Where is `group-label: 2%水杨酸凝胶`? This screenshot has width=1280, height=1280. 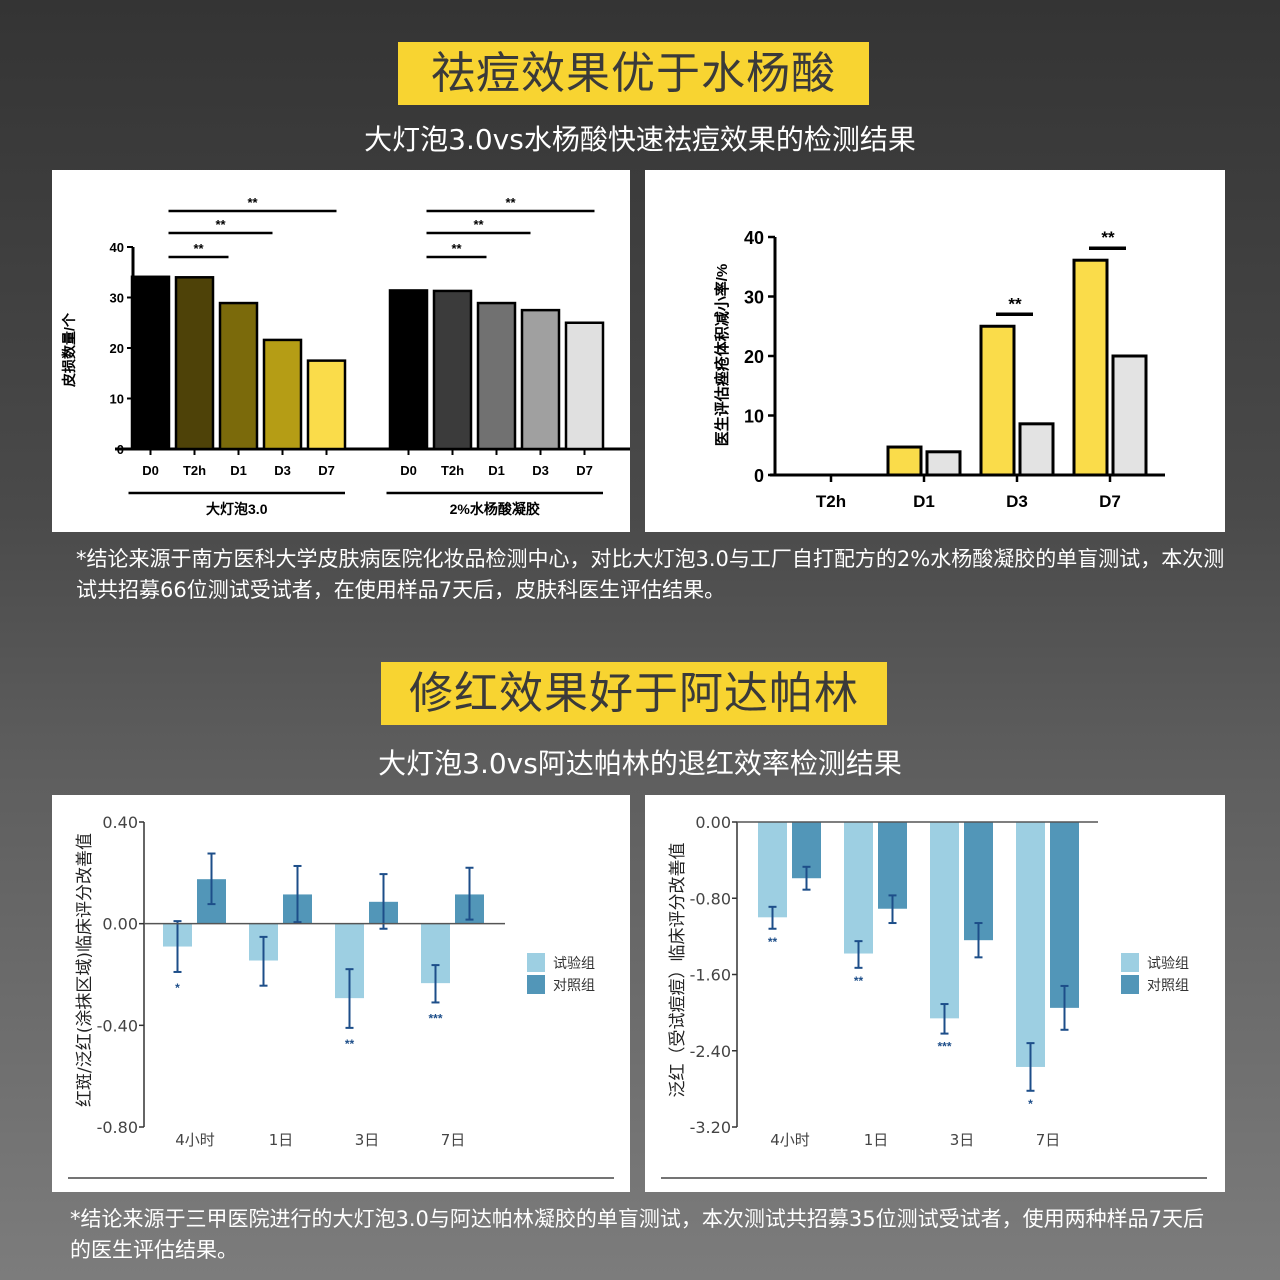 group-label: 2%水杨酸凝胶 is located at coordinates (495, 509).